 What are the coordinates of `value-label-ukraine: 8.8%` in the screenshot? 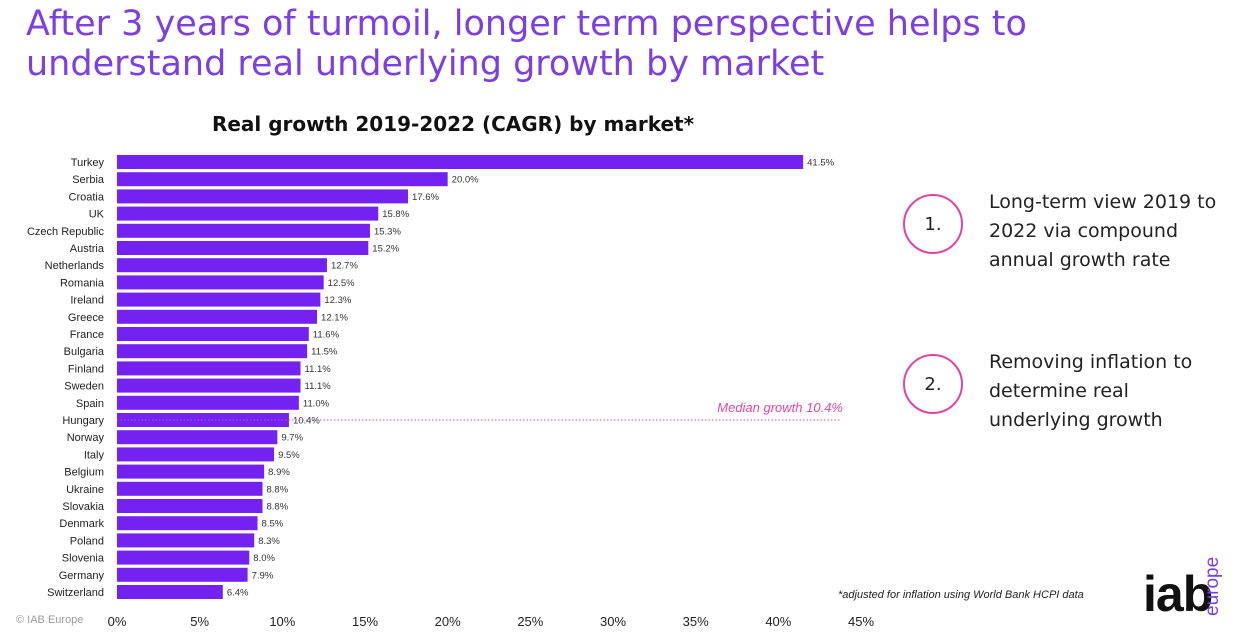 It's located at (277, 489).